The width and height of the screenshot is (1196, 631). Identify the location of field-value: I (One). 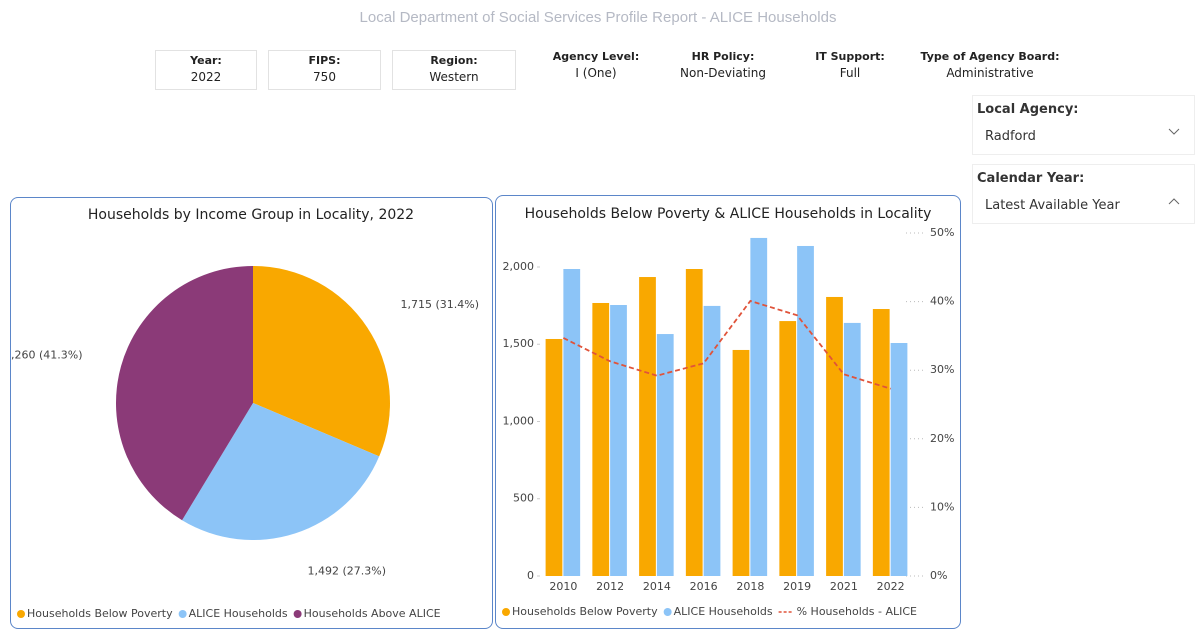
(596, 73).